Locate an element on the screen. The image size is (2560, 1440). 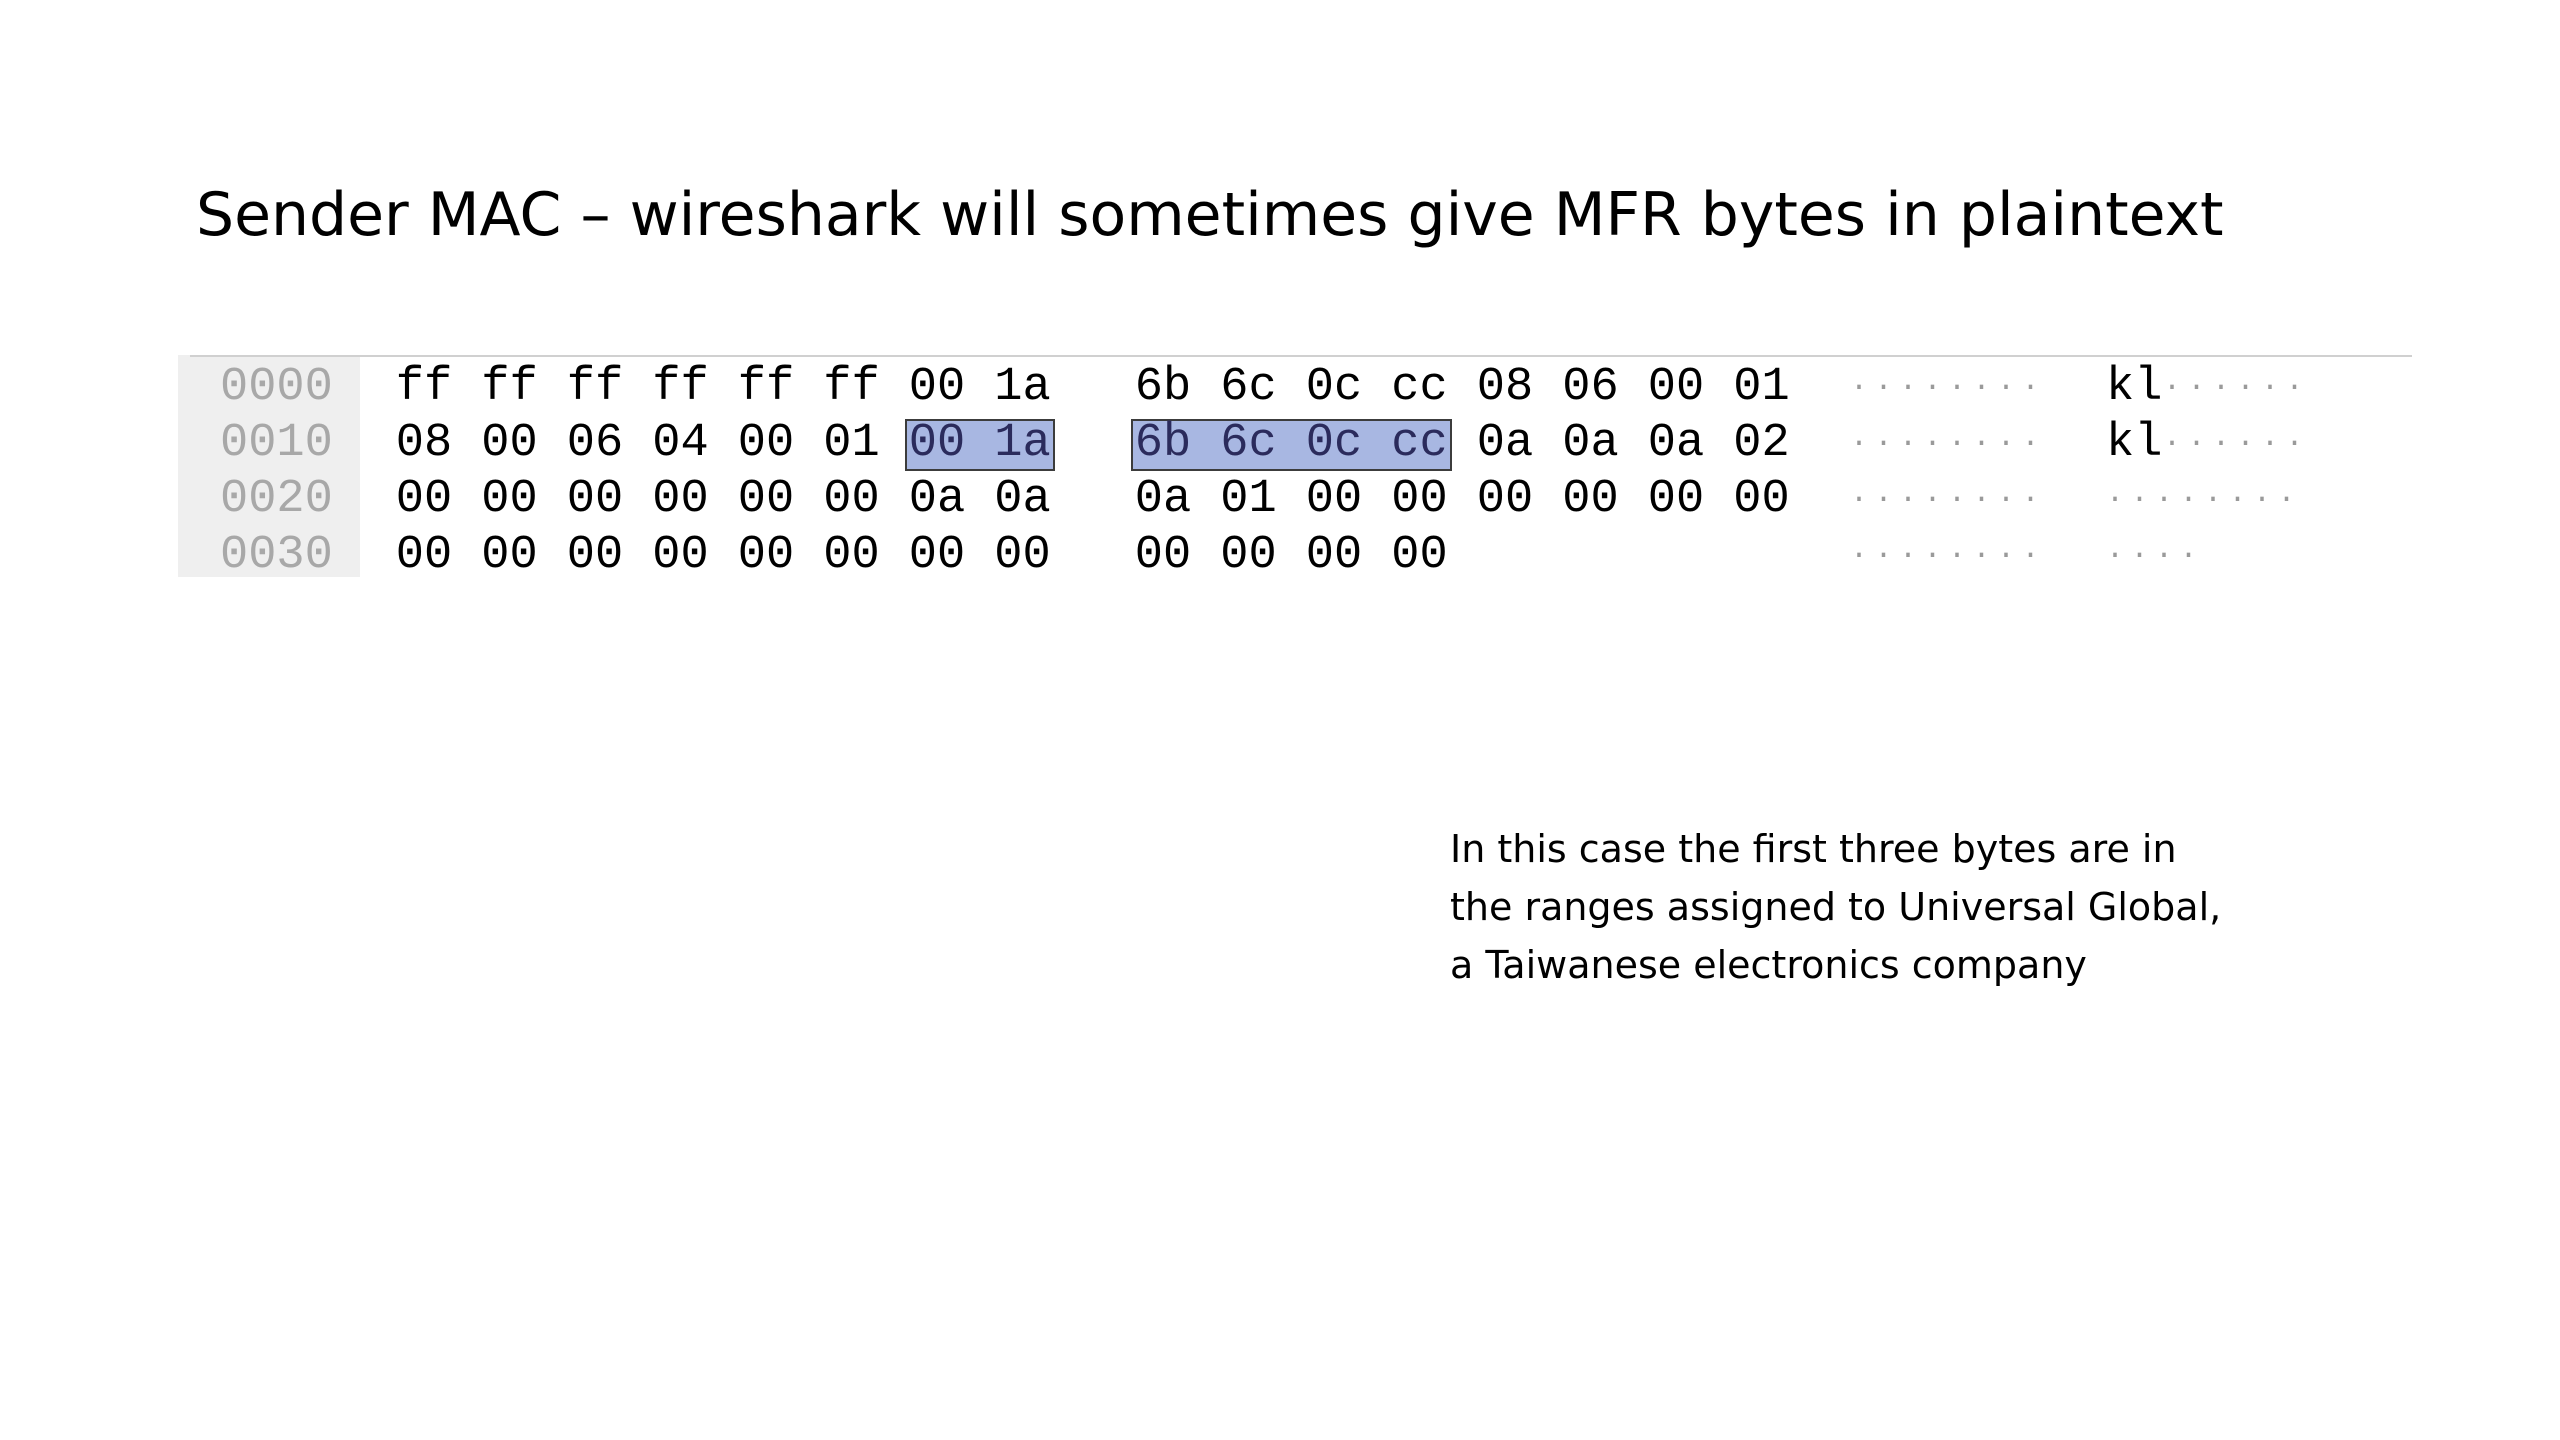
row-offset: 0030 is located at coordinates (276, 555).